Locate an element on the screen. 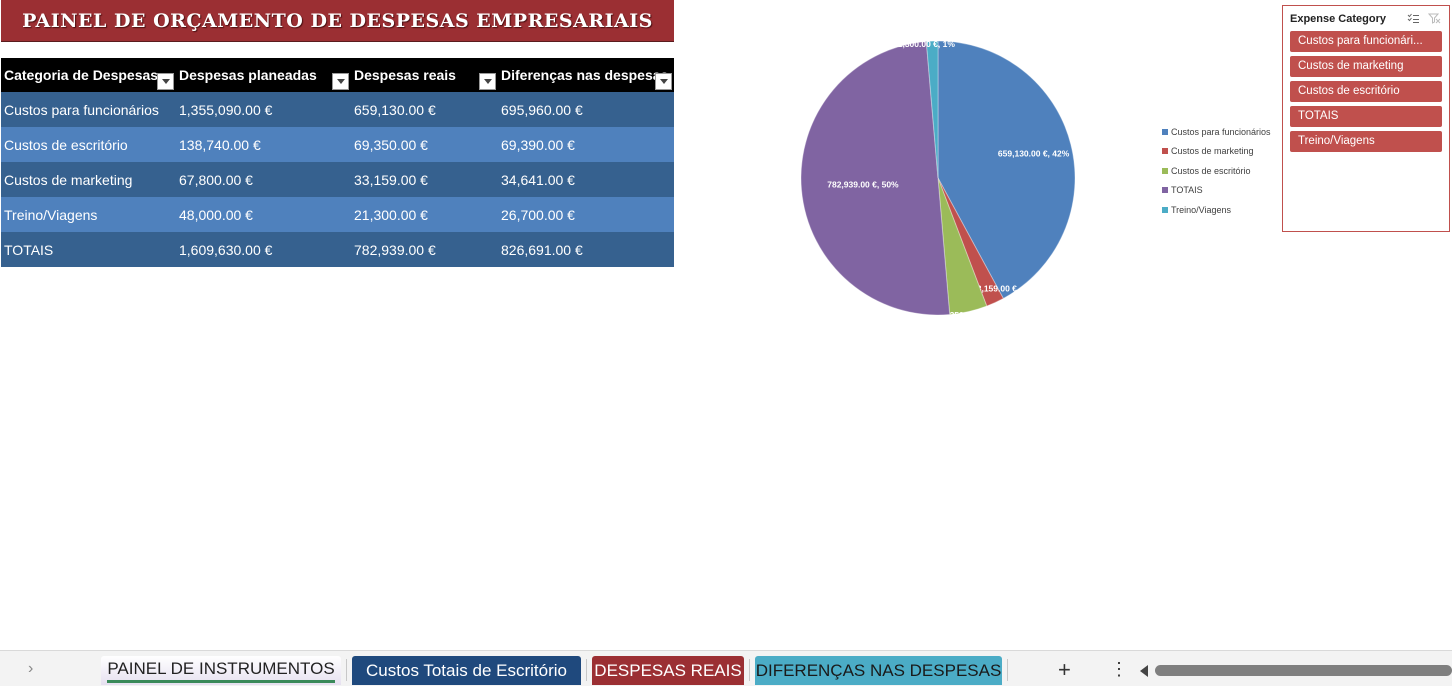 This screenshot has width=1452, height=686. slicer-title: Expense Category is located at coordinates (1338, 18).